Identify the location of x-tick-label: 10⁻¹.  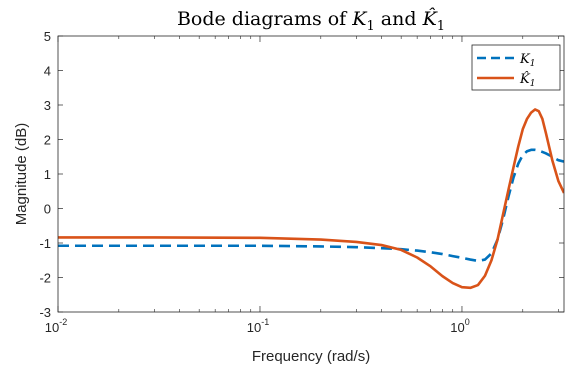
(258, 326).